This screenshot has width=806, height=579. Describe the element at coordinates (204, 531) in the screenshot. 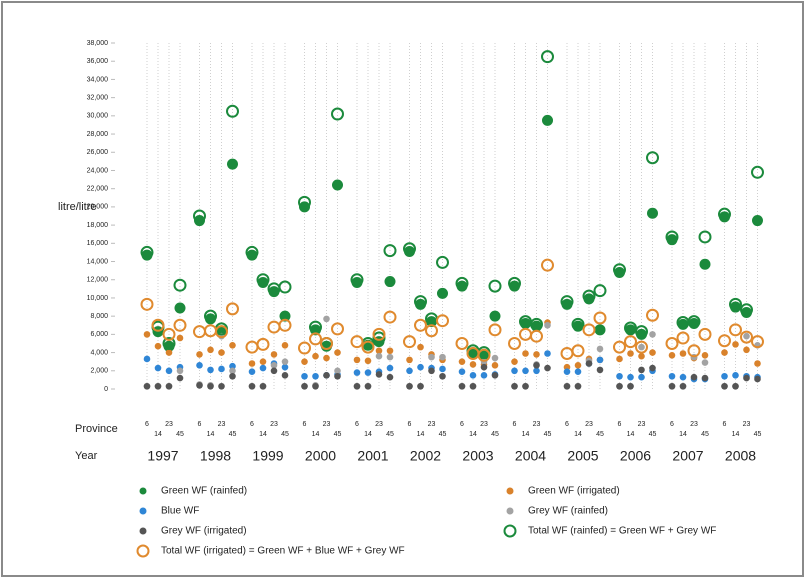

I see `legend-label: Grey WF (irrigated)` at that location.